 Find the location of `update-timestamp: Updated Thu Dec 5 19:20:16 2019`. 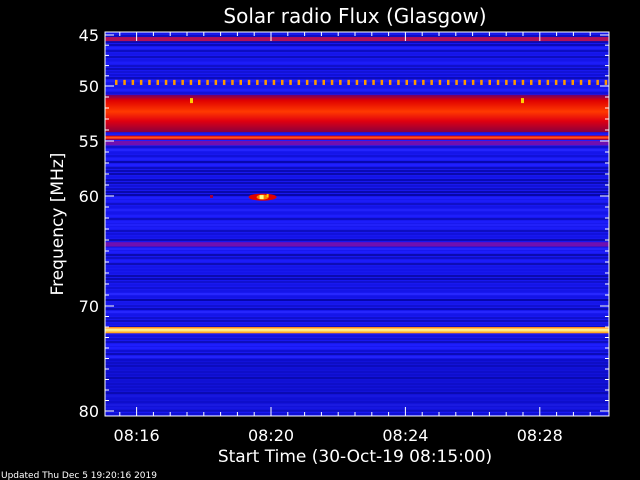

update-timestamp: Updated Thu Dec 5 19:20:16 2019 is located at coordinates (79, 475).